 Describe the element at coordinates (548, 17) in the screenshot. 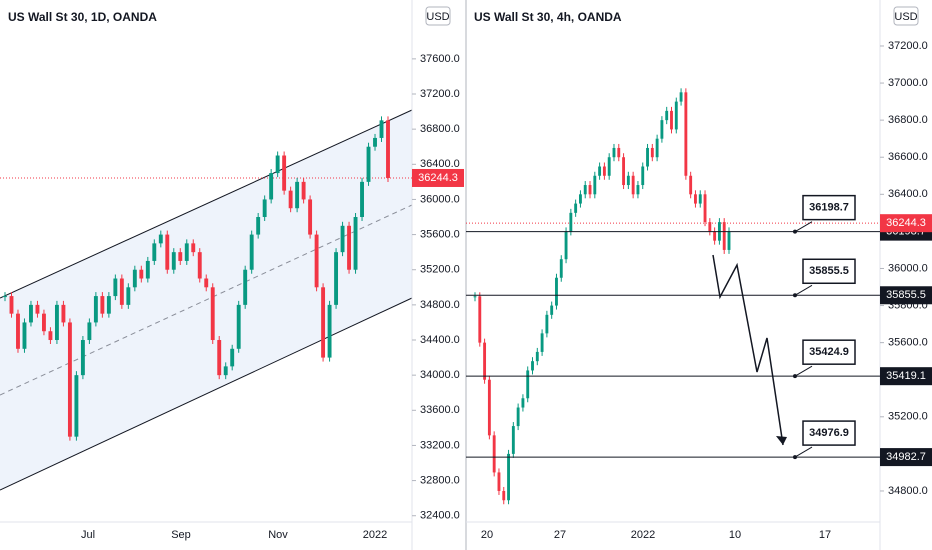

I see `chart-title: US Wall St 30, 4h, OANDA` at that location.